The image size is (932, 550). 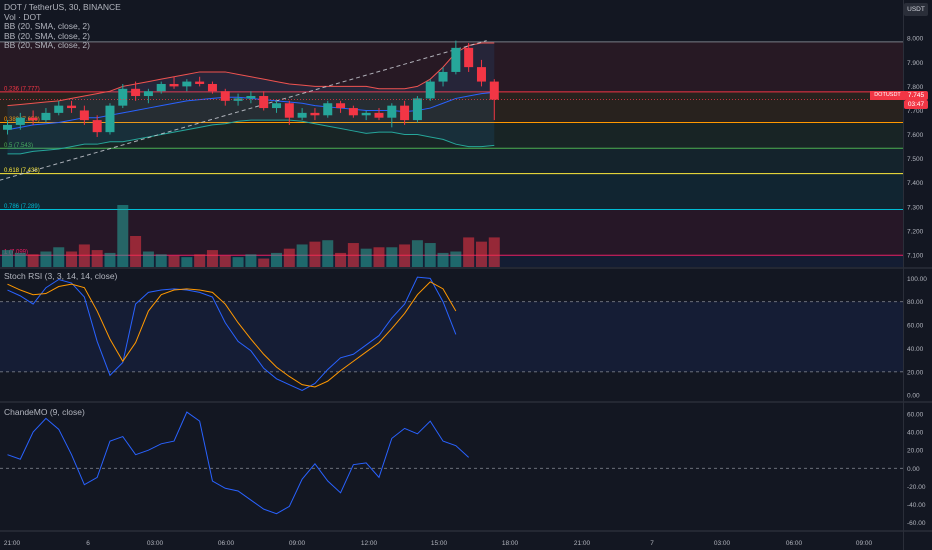 What do you see at coordinates (915, 349) in the screenshot?
I see `stoch-axis-tick: 40.00` at bounding box center [915, 349].